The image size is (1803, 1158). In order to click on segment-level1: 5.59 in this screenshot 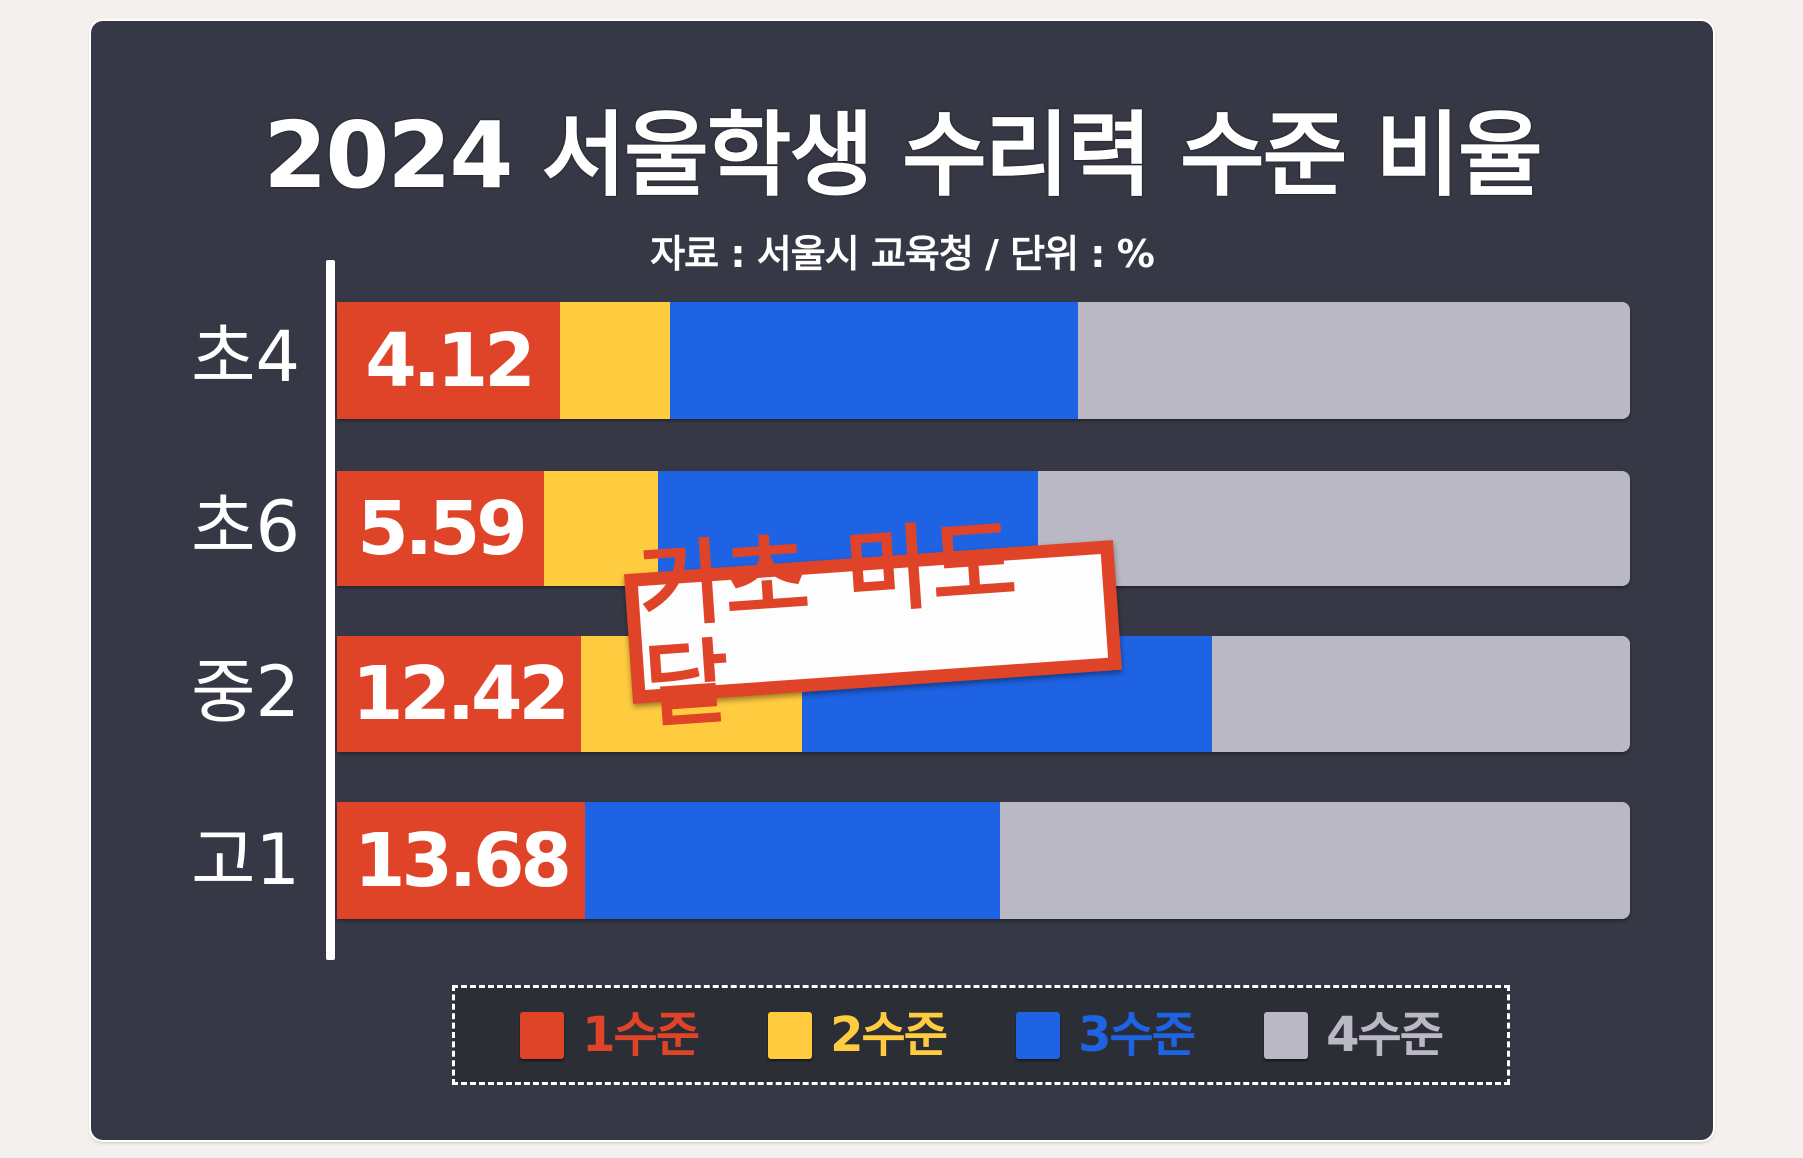, I will do `click(440, 528)`.